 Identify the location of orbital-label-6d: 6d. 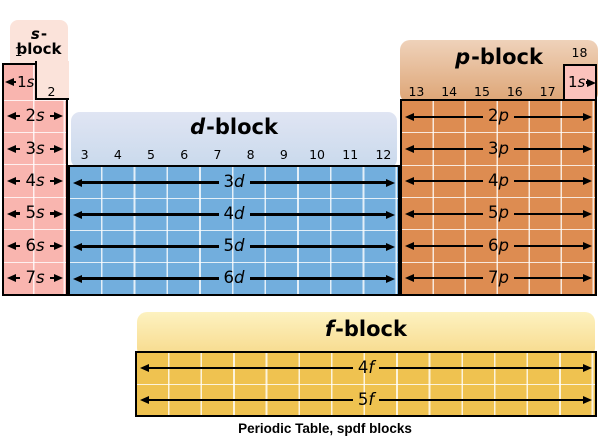
(234, 278).